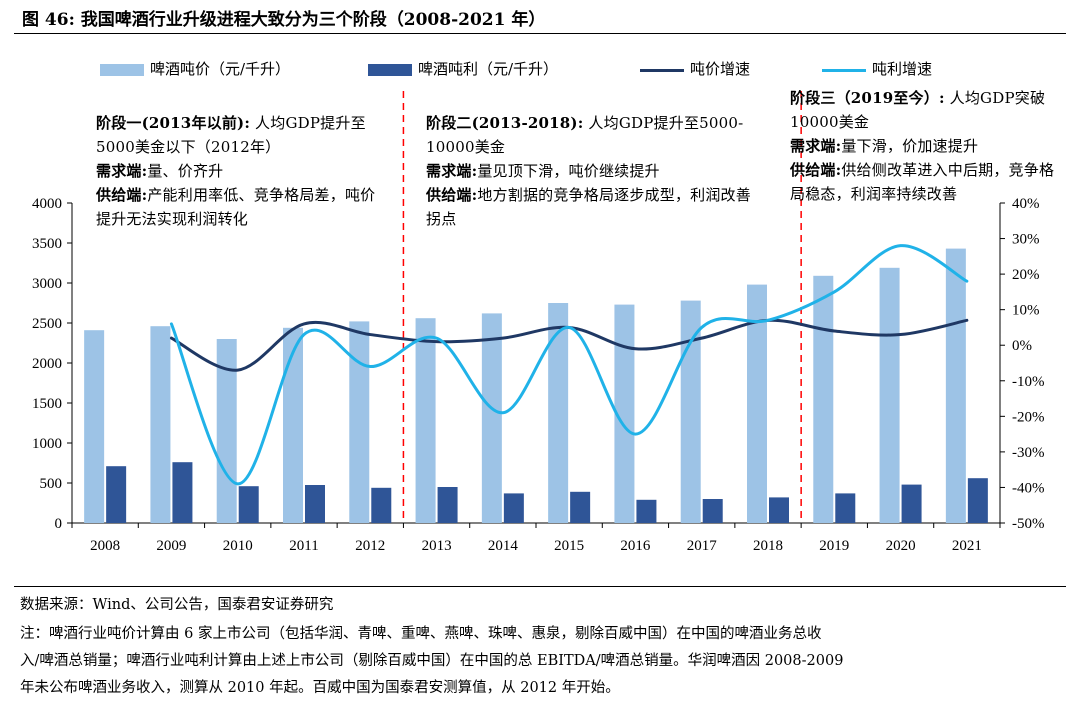  I want to click on stage-2-header-rest: 人均GDP提升至5000-10000美金, so click(585, 135).